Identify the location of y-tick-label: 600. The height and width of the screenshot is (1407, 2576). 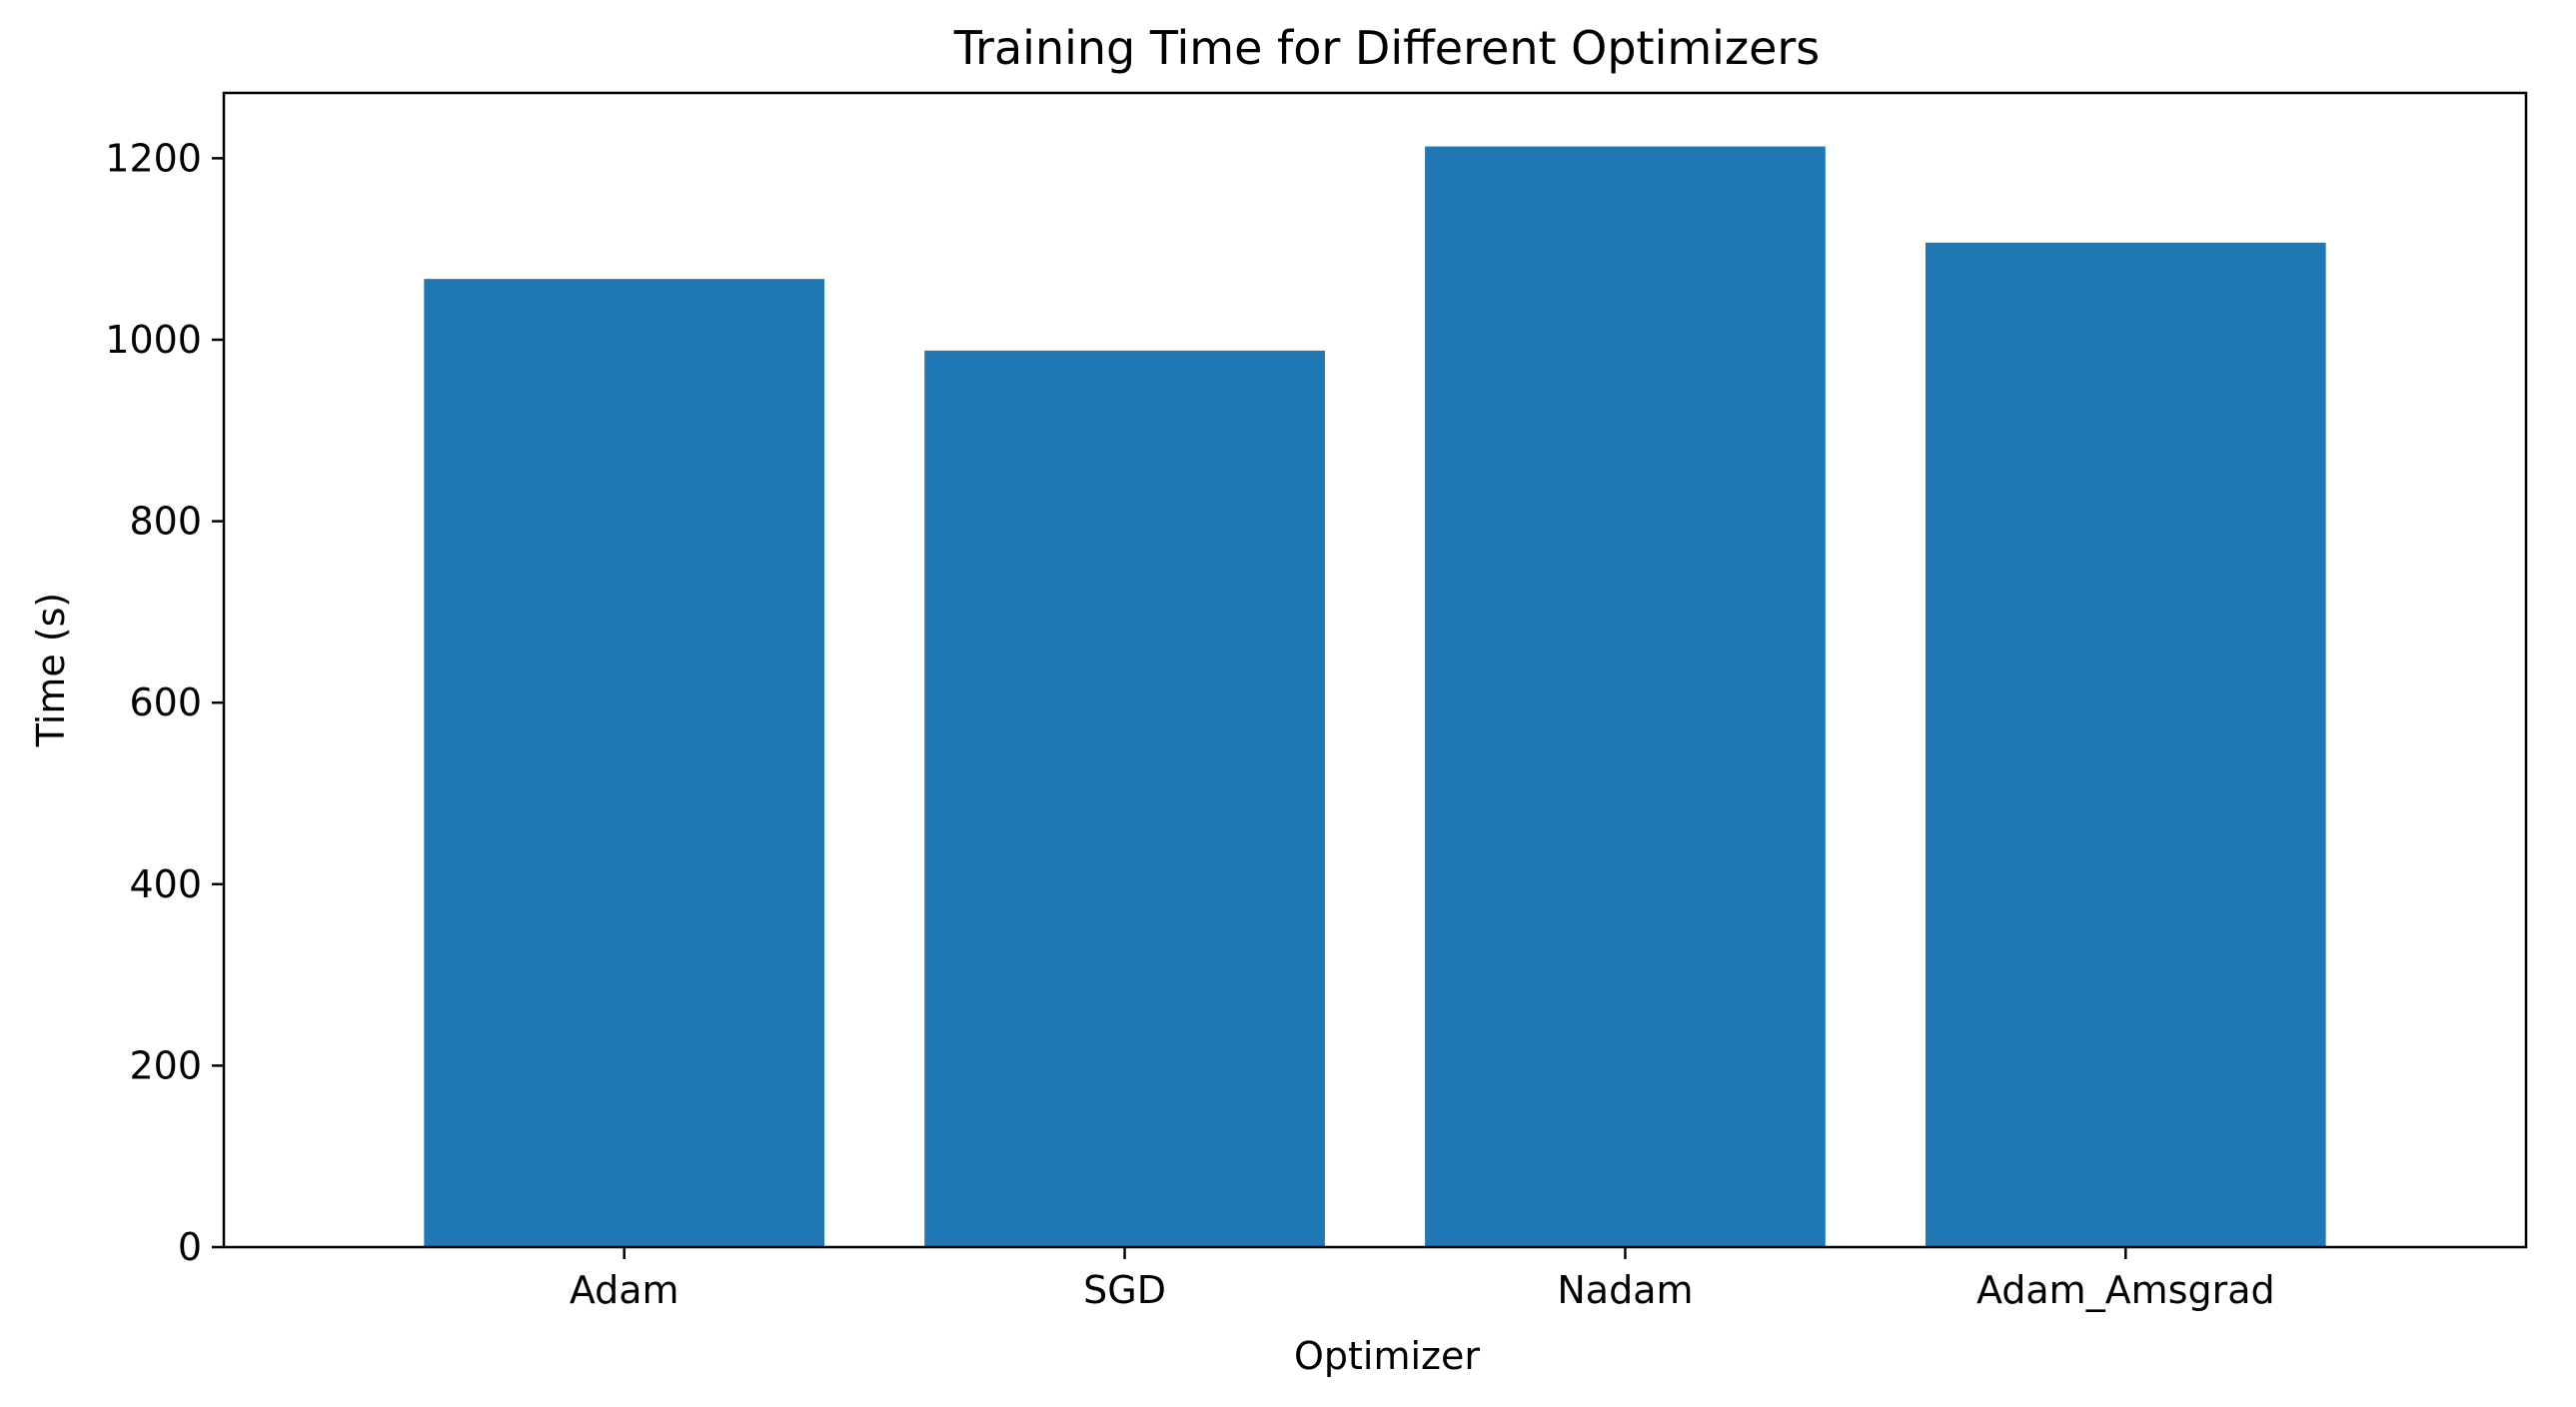
(165, 702).